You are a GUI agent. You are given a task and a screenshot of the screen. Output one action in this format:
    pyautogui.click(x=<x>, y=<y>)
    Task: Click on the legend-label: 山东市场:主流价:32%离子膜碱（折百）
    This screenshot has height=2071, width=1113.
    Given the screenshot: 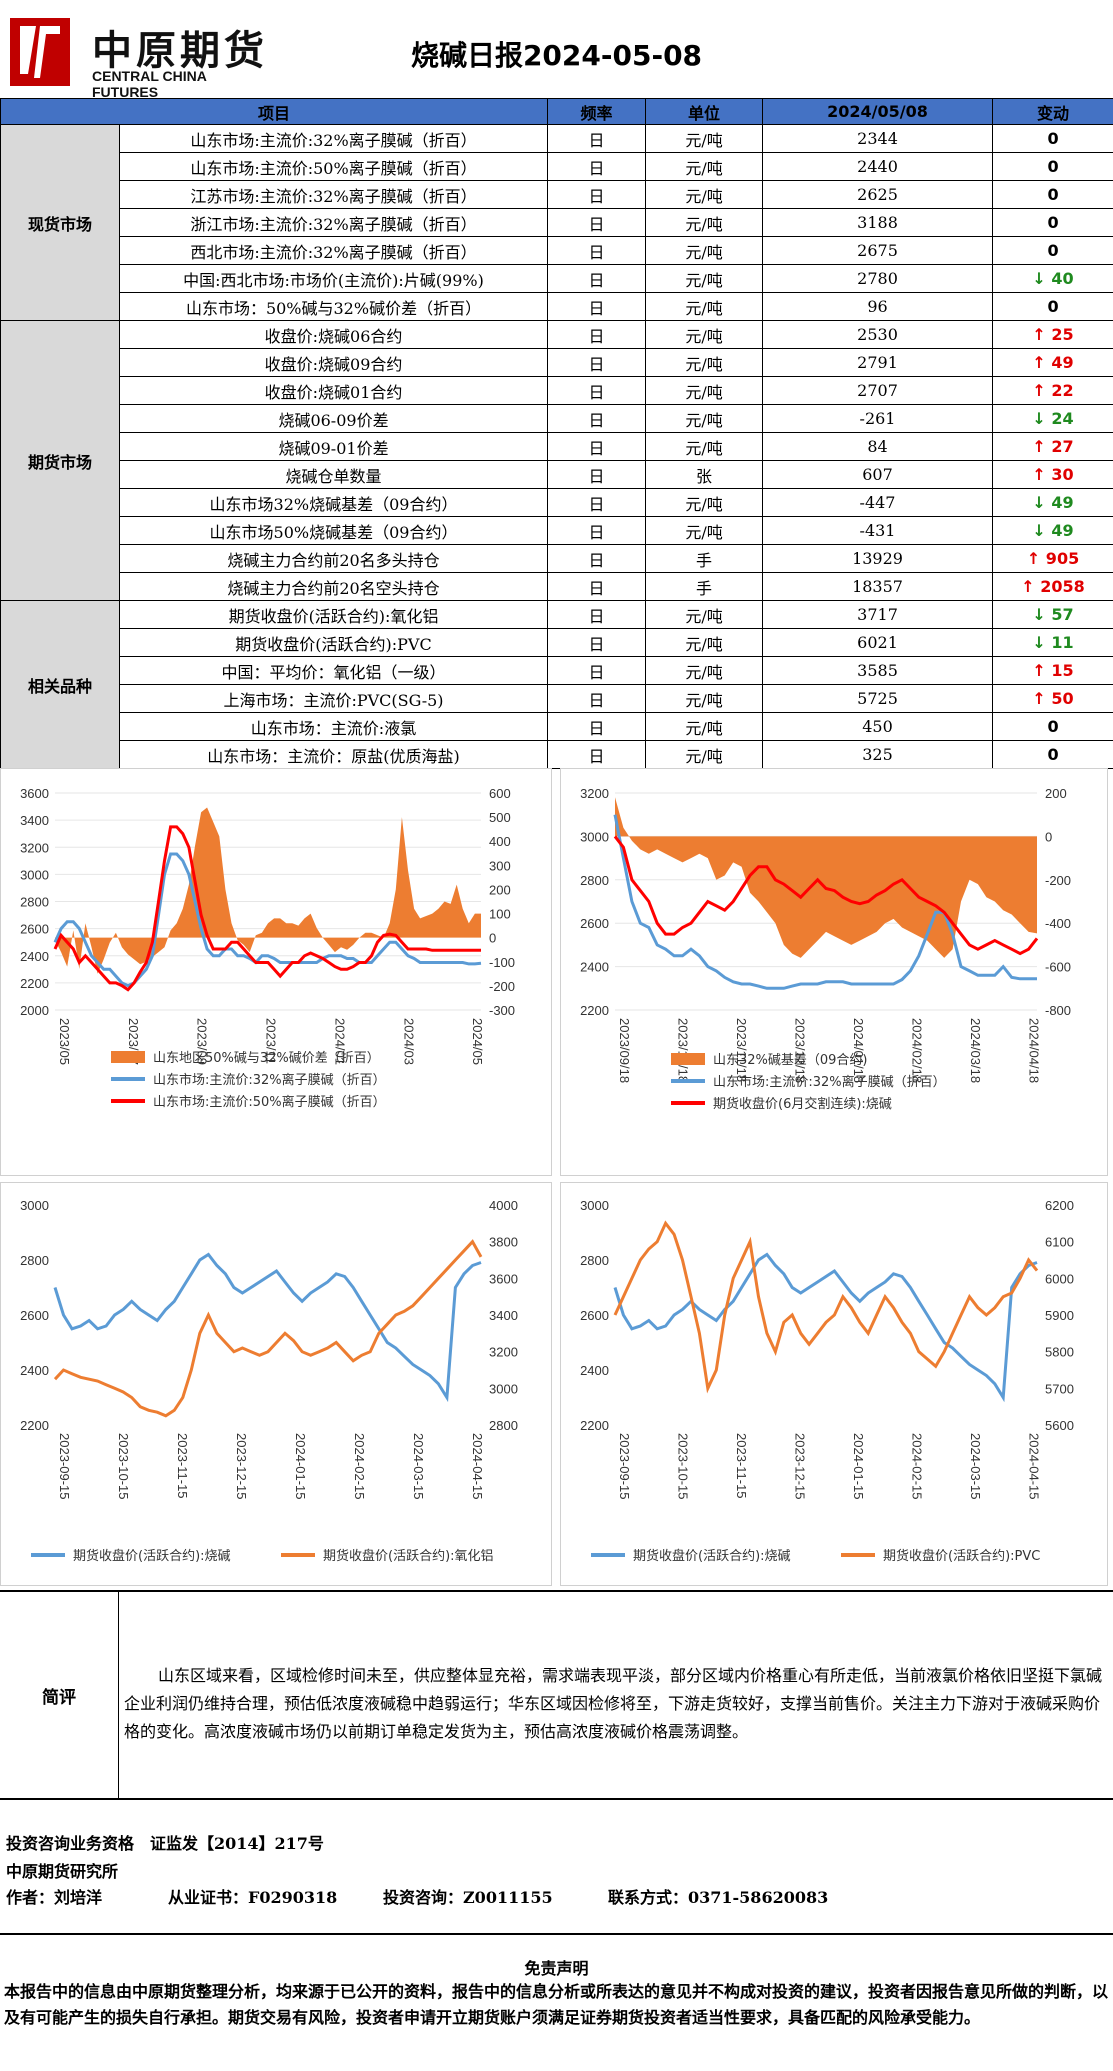 What is the action you would take?
    pyautogui.click(x=269, y=1080)
    